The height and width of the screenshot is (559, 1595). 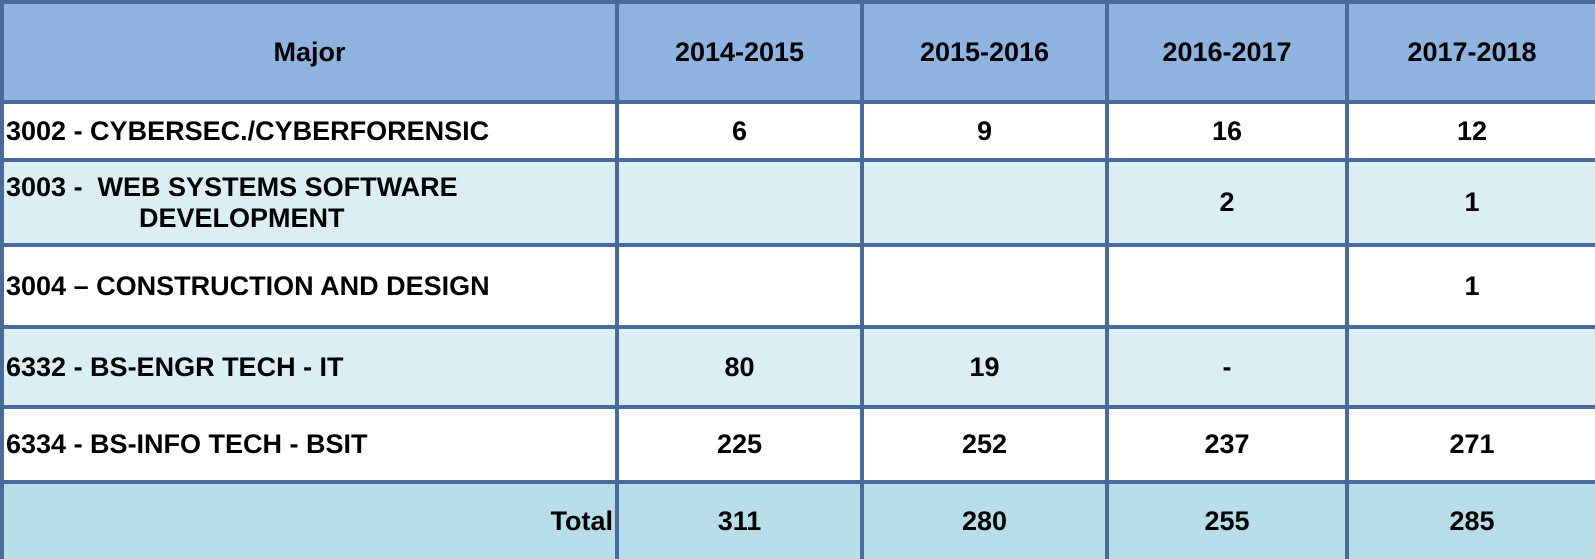 What do you see at coordinates (739, 444) in the screenshot?
I see `value-cell: 225` at bounding box center [739, 444].